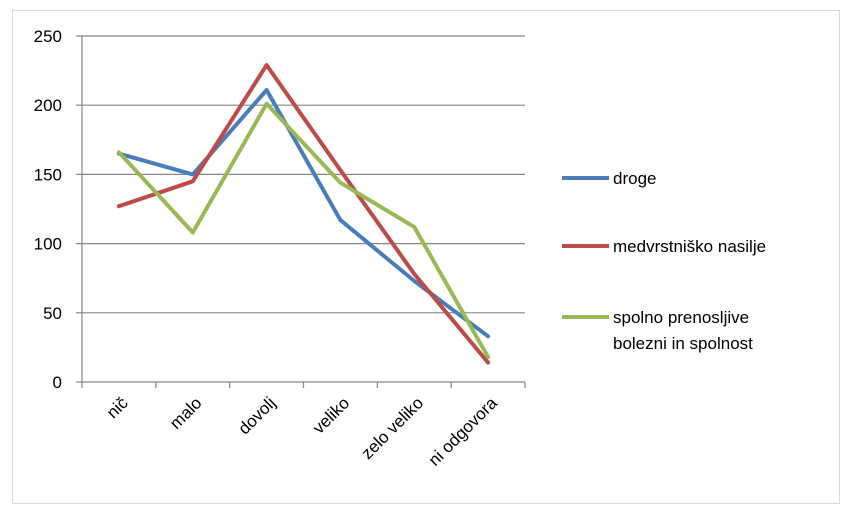 This screenshot has width=842, height=506. What do you see at coordinates (48, 174) in the screenshot?
I see `y-tick-label: 150` at bounding box center [48, 174].